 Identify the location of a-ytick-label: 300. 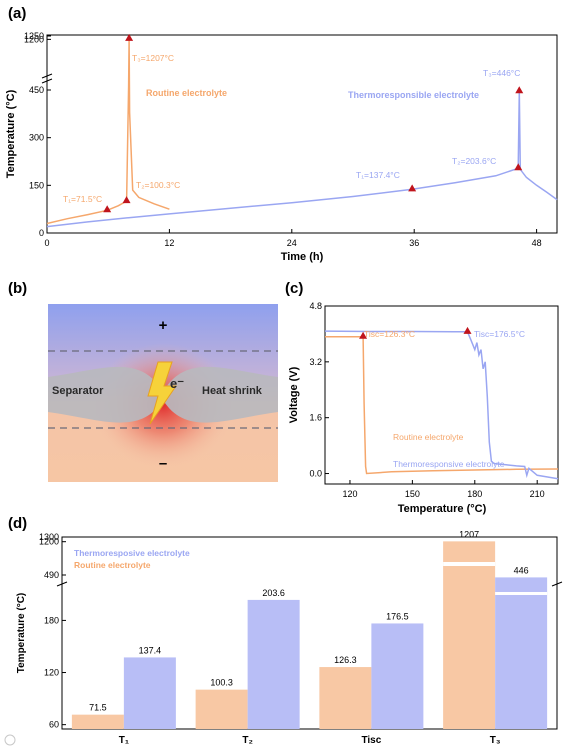
(36, 138).